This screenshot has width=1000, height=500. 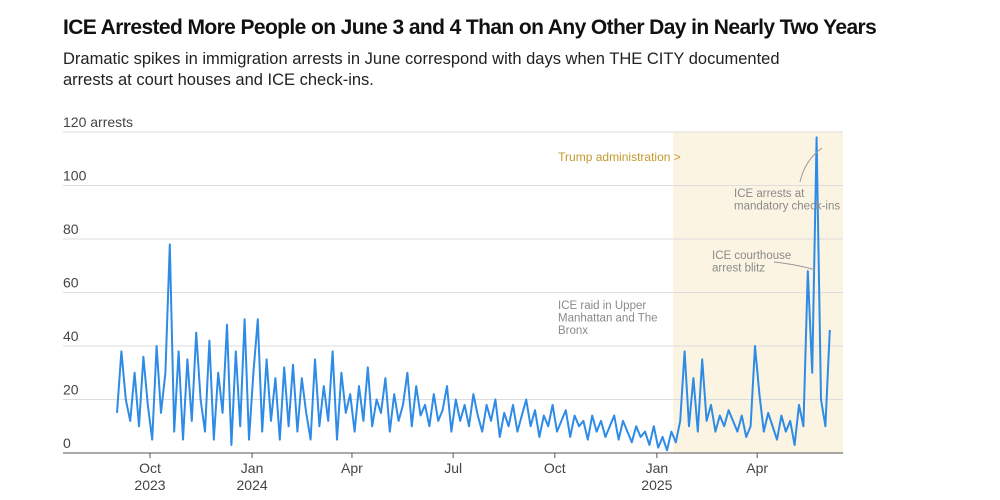 What do you see at coordinates (738, 269) in the screenshot?
I see `annotation: arrest blitz` at bounding box center [738, 269].